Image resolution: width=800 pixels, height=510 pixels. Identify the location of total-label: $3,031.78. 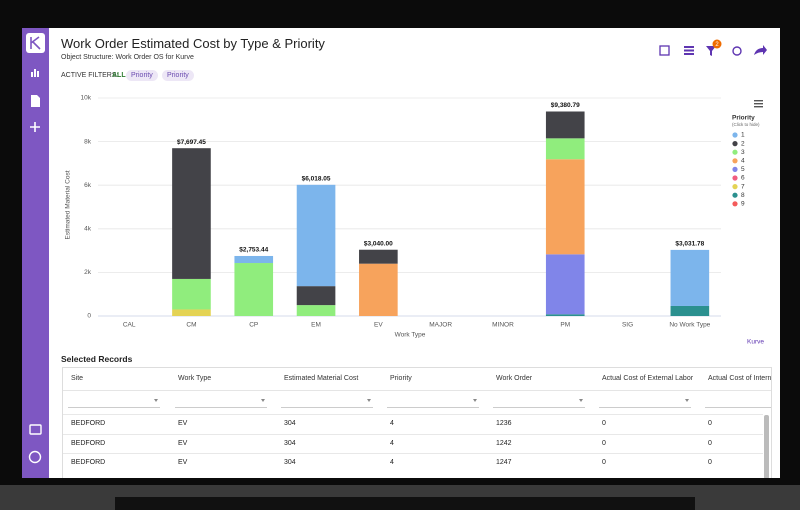
(689, 244).